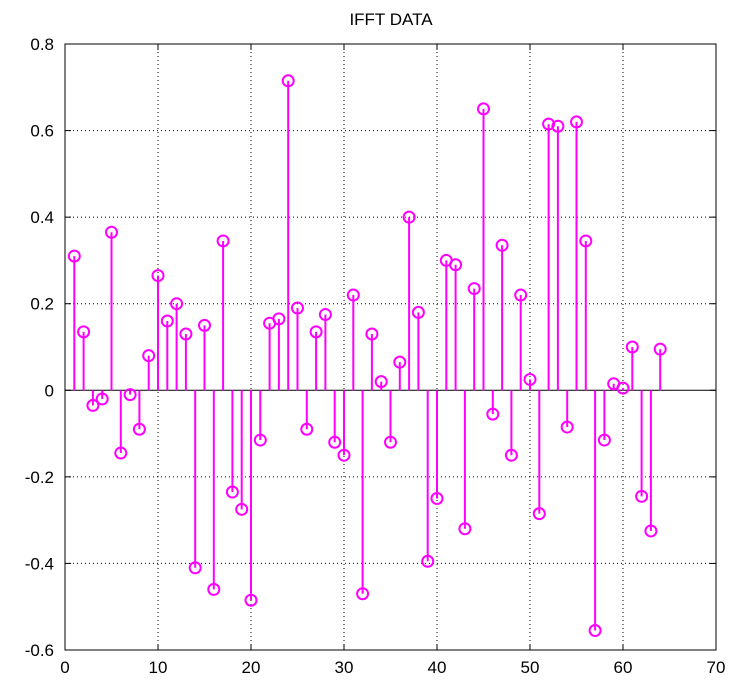 The image size is (731, 684). Describe the element at coordinates (39, 563) in the screenshot. I see `y-tick-label: -0.4` at that location.